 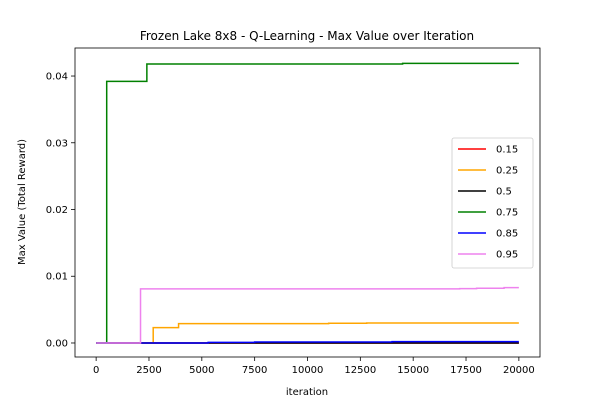 What do you see at coordinates (307, 333) in the screenshot?
I see `series-line-0.25` at bounding box center [307, 333].